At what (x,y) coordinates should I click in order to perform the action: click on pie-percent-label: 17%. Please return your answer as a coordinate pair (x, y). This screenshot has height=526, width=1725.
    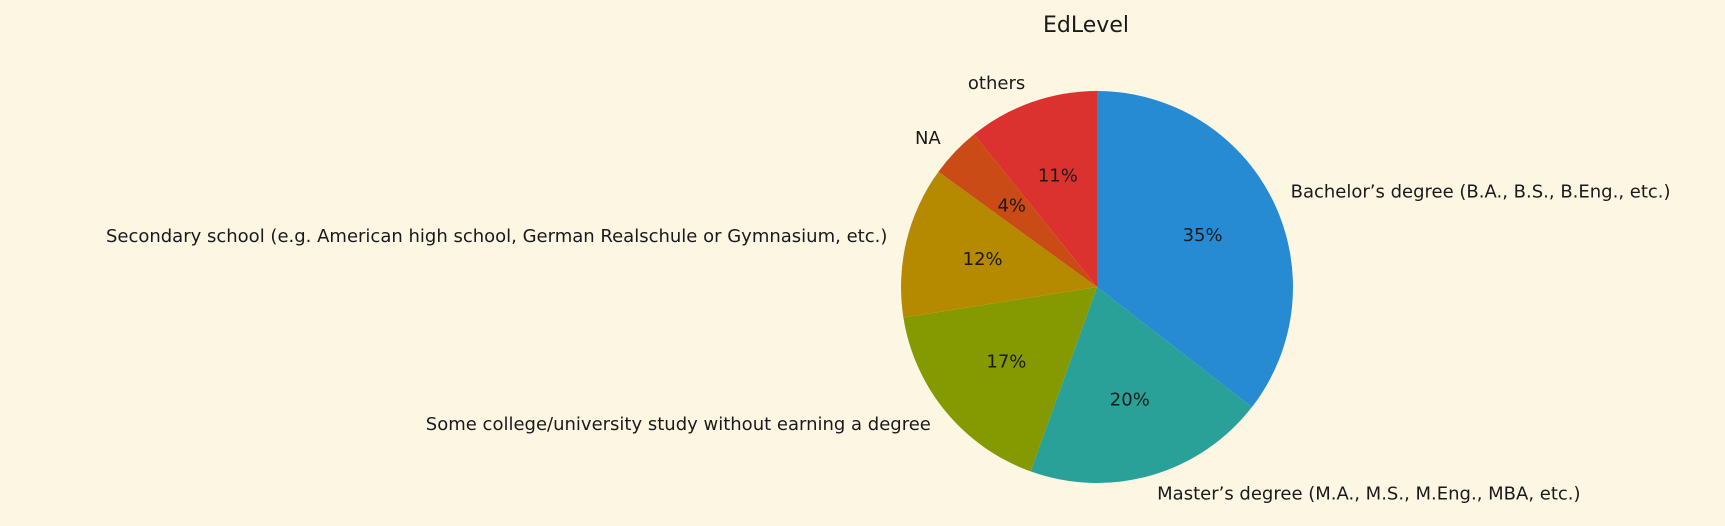
    Looking at the image, I should click on (1006, 361).